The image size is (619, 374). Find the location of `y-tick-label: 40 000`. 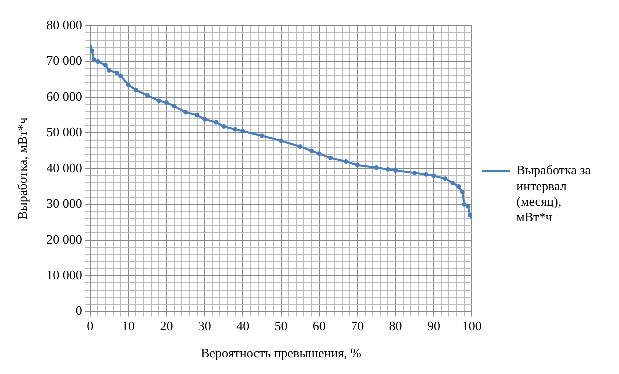

y-tick-label: 40 000 is located at coordinates (64, 168).